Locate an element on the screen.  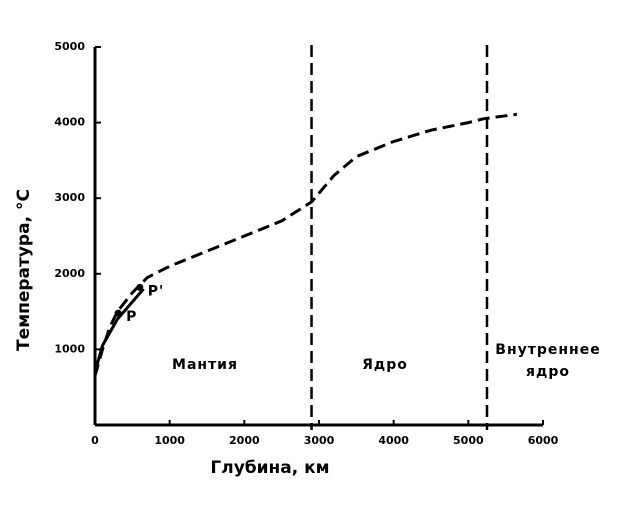
region-label: ядро is located at coordinates (548, 372).